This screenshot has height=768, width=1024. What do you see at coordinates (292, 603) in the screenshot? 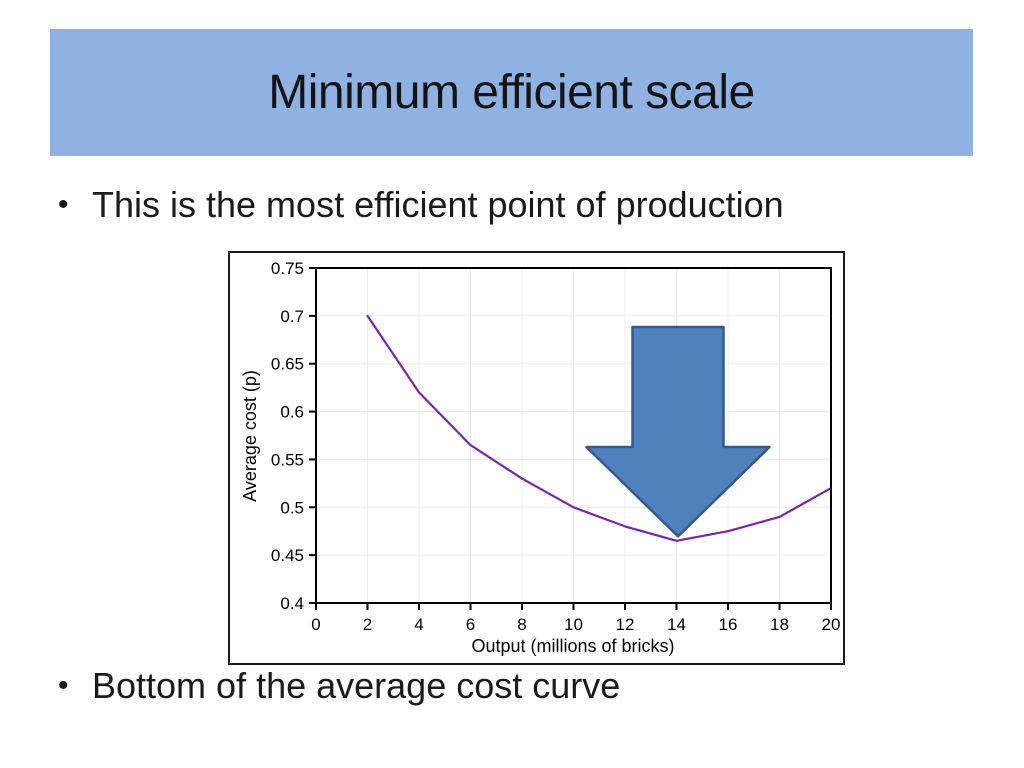
I see `y-tick-label: 0.4` at bounding box center [292, 603].